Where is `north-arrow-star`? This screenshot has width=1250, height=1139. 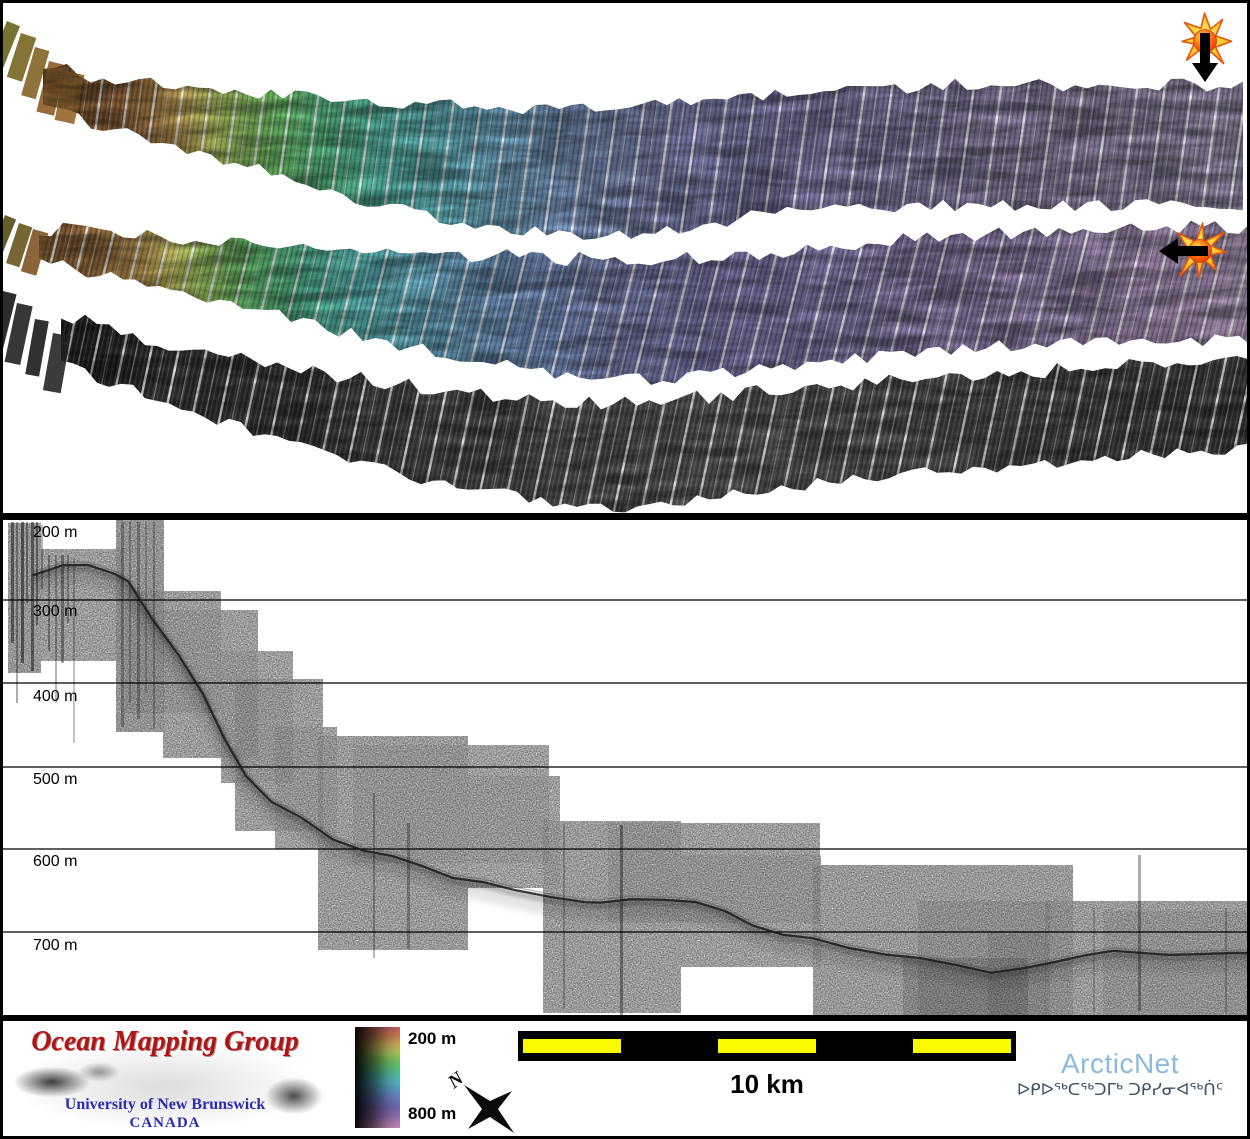 north-arrow-star is located at coordinates (489, 1109).